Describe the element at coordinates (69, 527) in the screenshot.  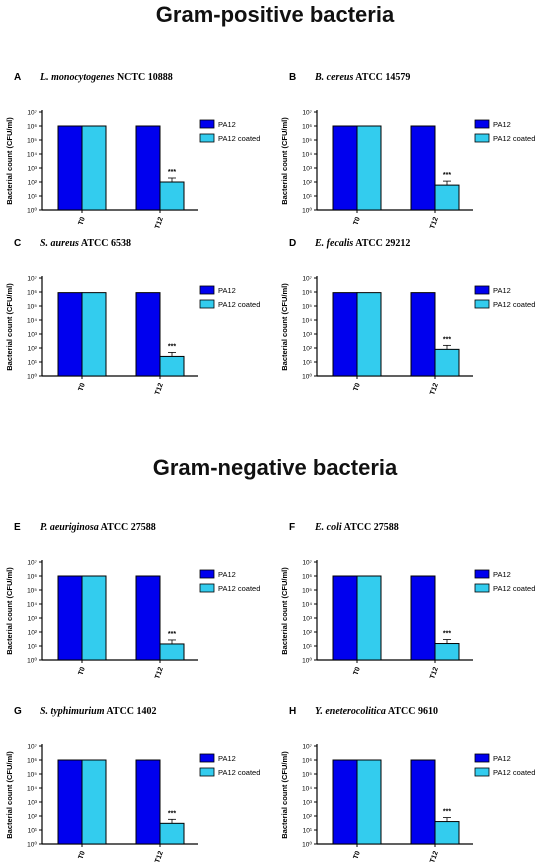
I see `organism-name: P. aeuriginosa` at that location.